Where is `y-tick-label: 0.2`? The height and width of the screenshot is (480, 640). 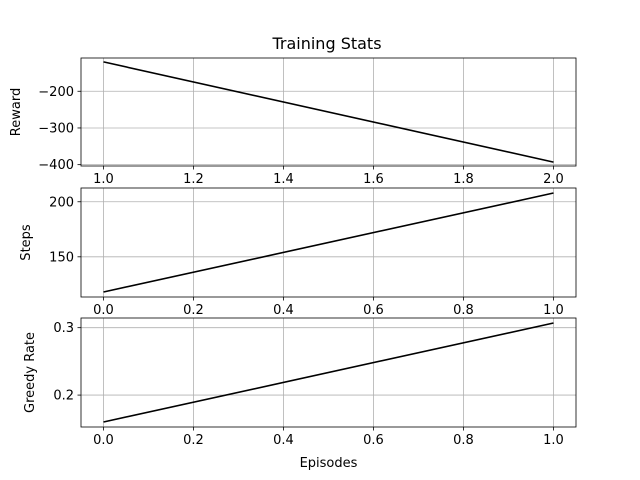 y-tick-label: 0.2 is located at coordinates (63, 396).